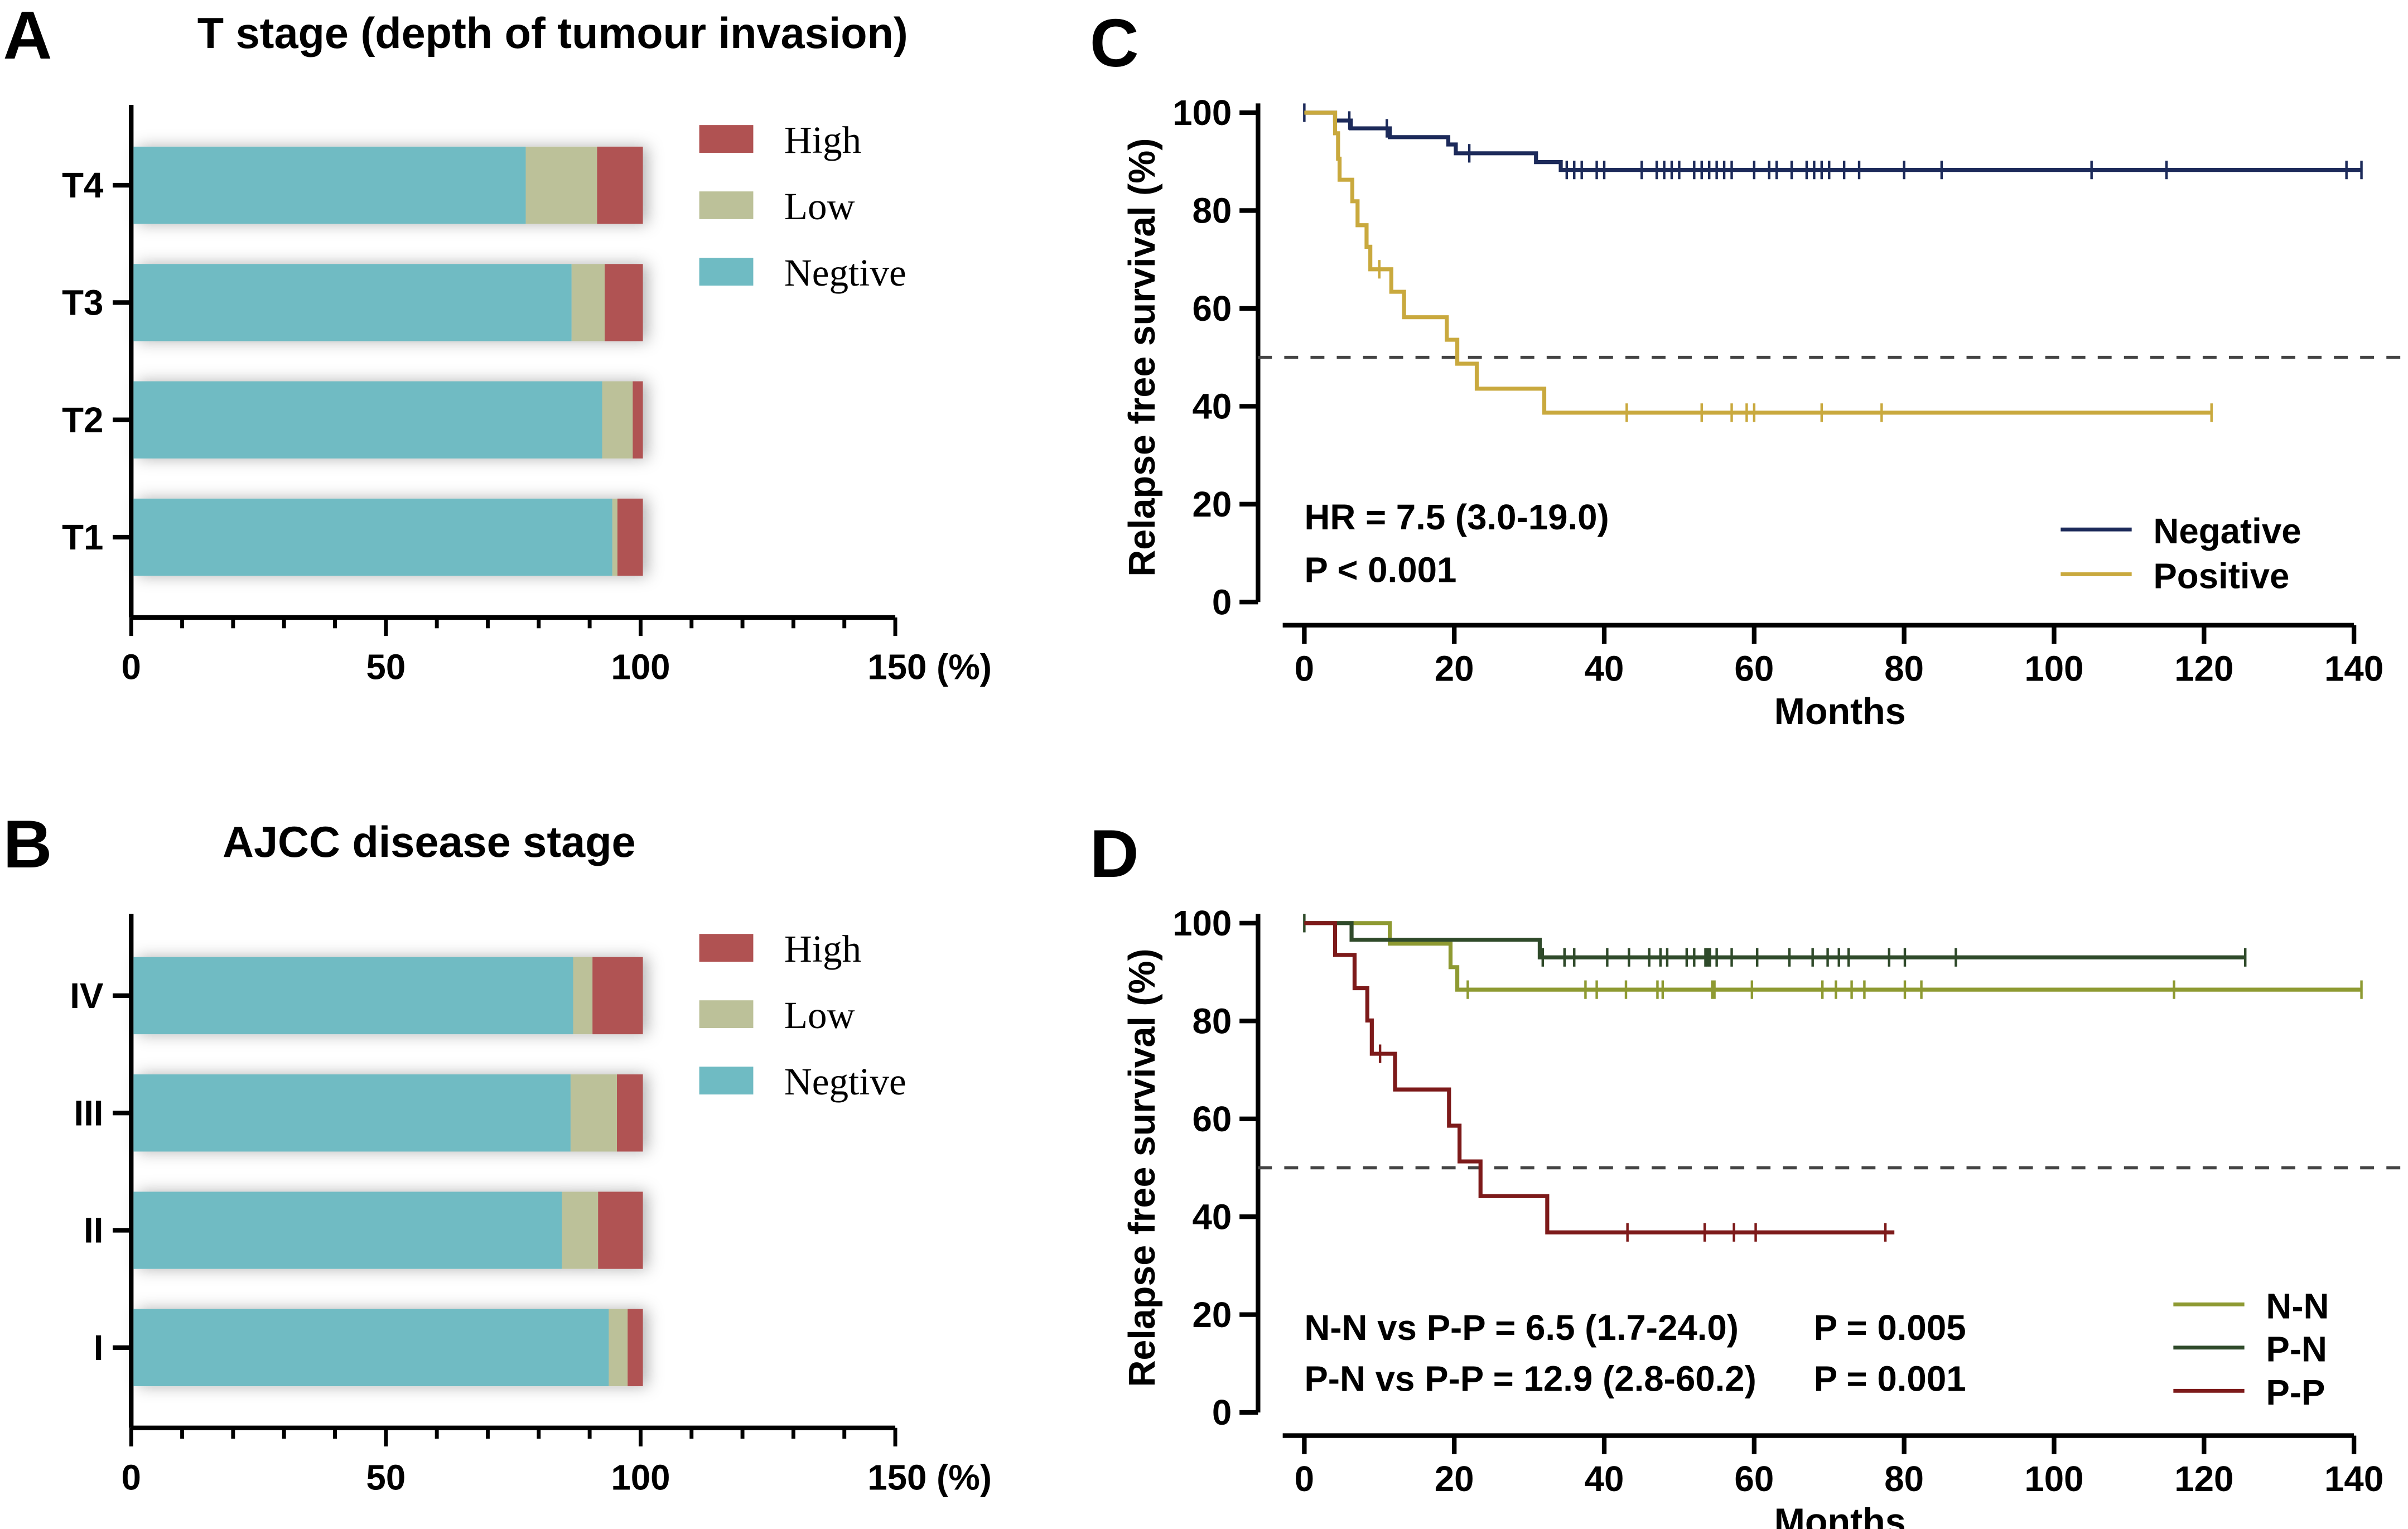  Describe the element at coordinates (2295, 1392) in the screenshot. I see `legend-label: P-P` at that location.